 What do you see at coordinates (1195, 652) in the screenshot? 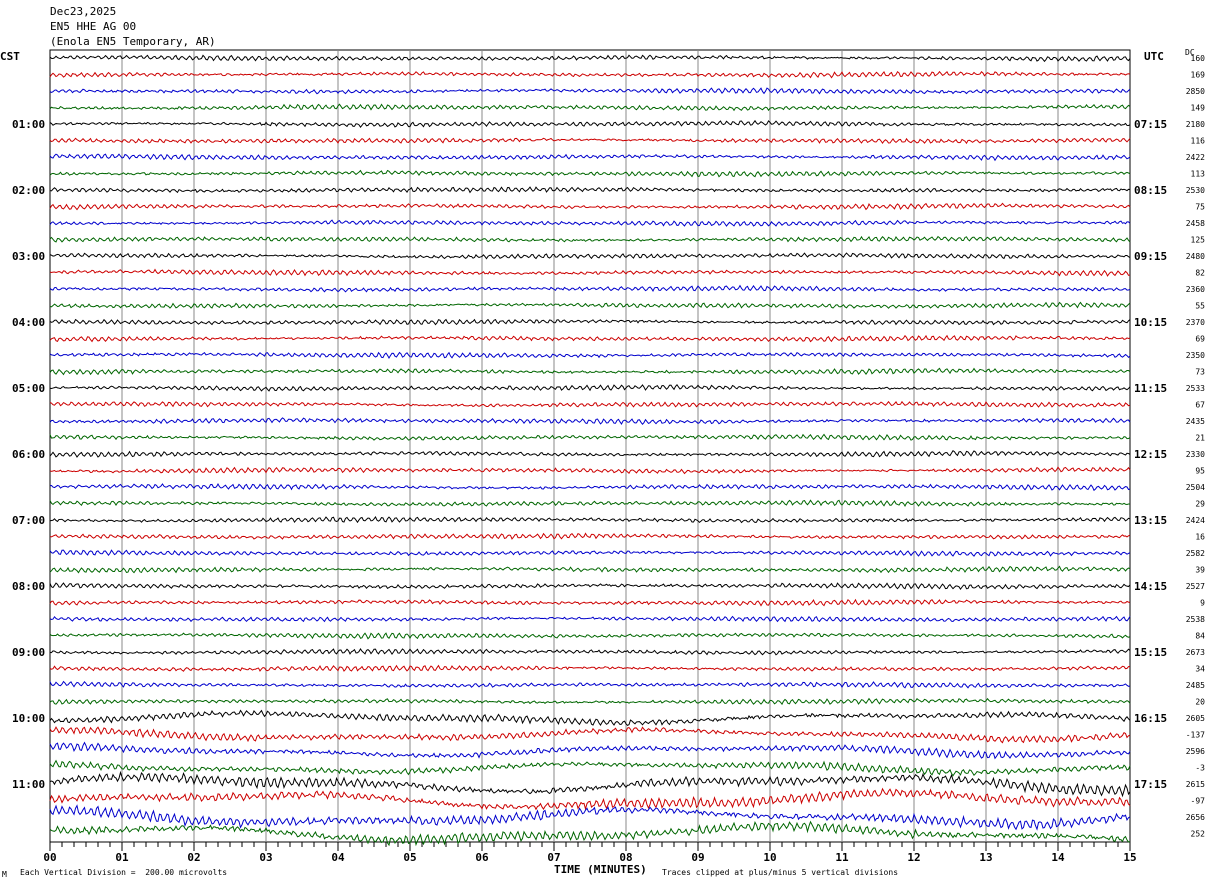
I see `dc-value: 2673` at bounding box center [1195, 652].